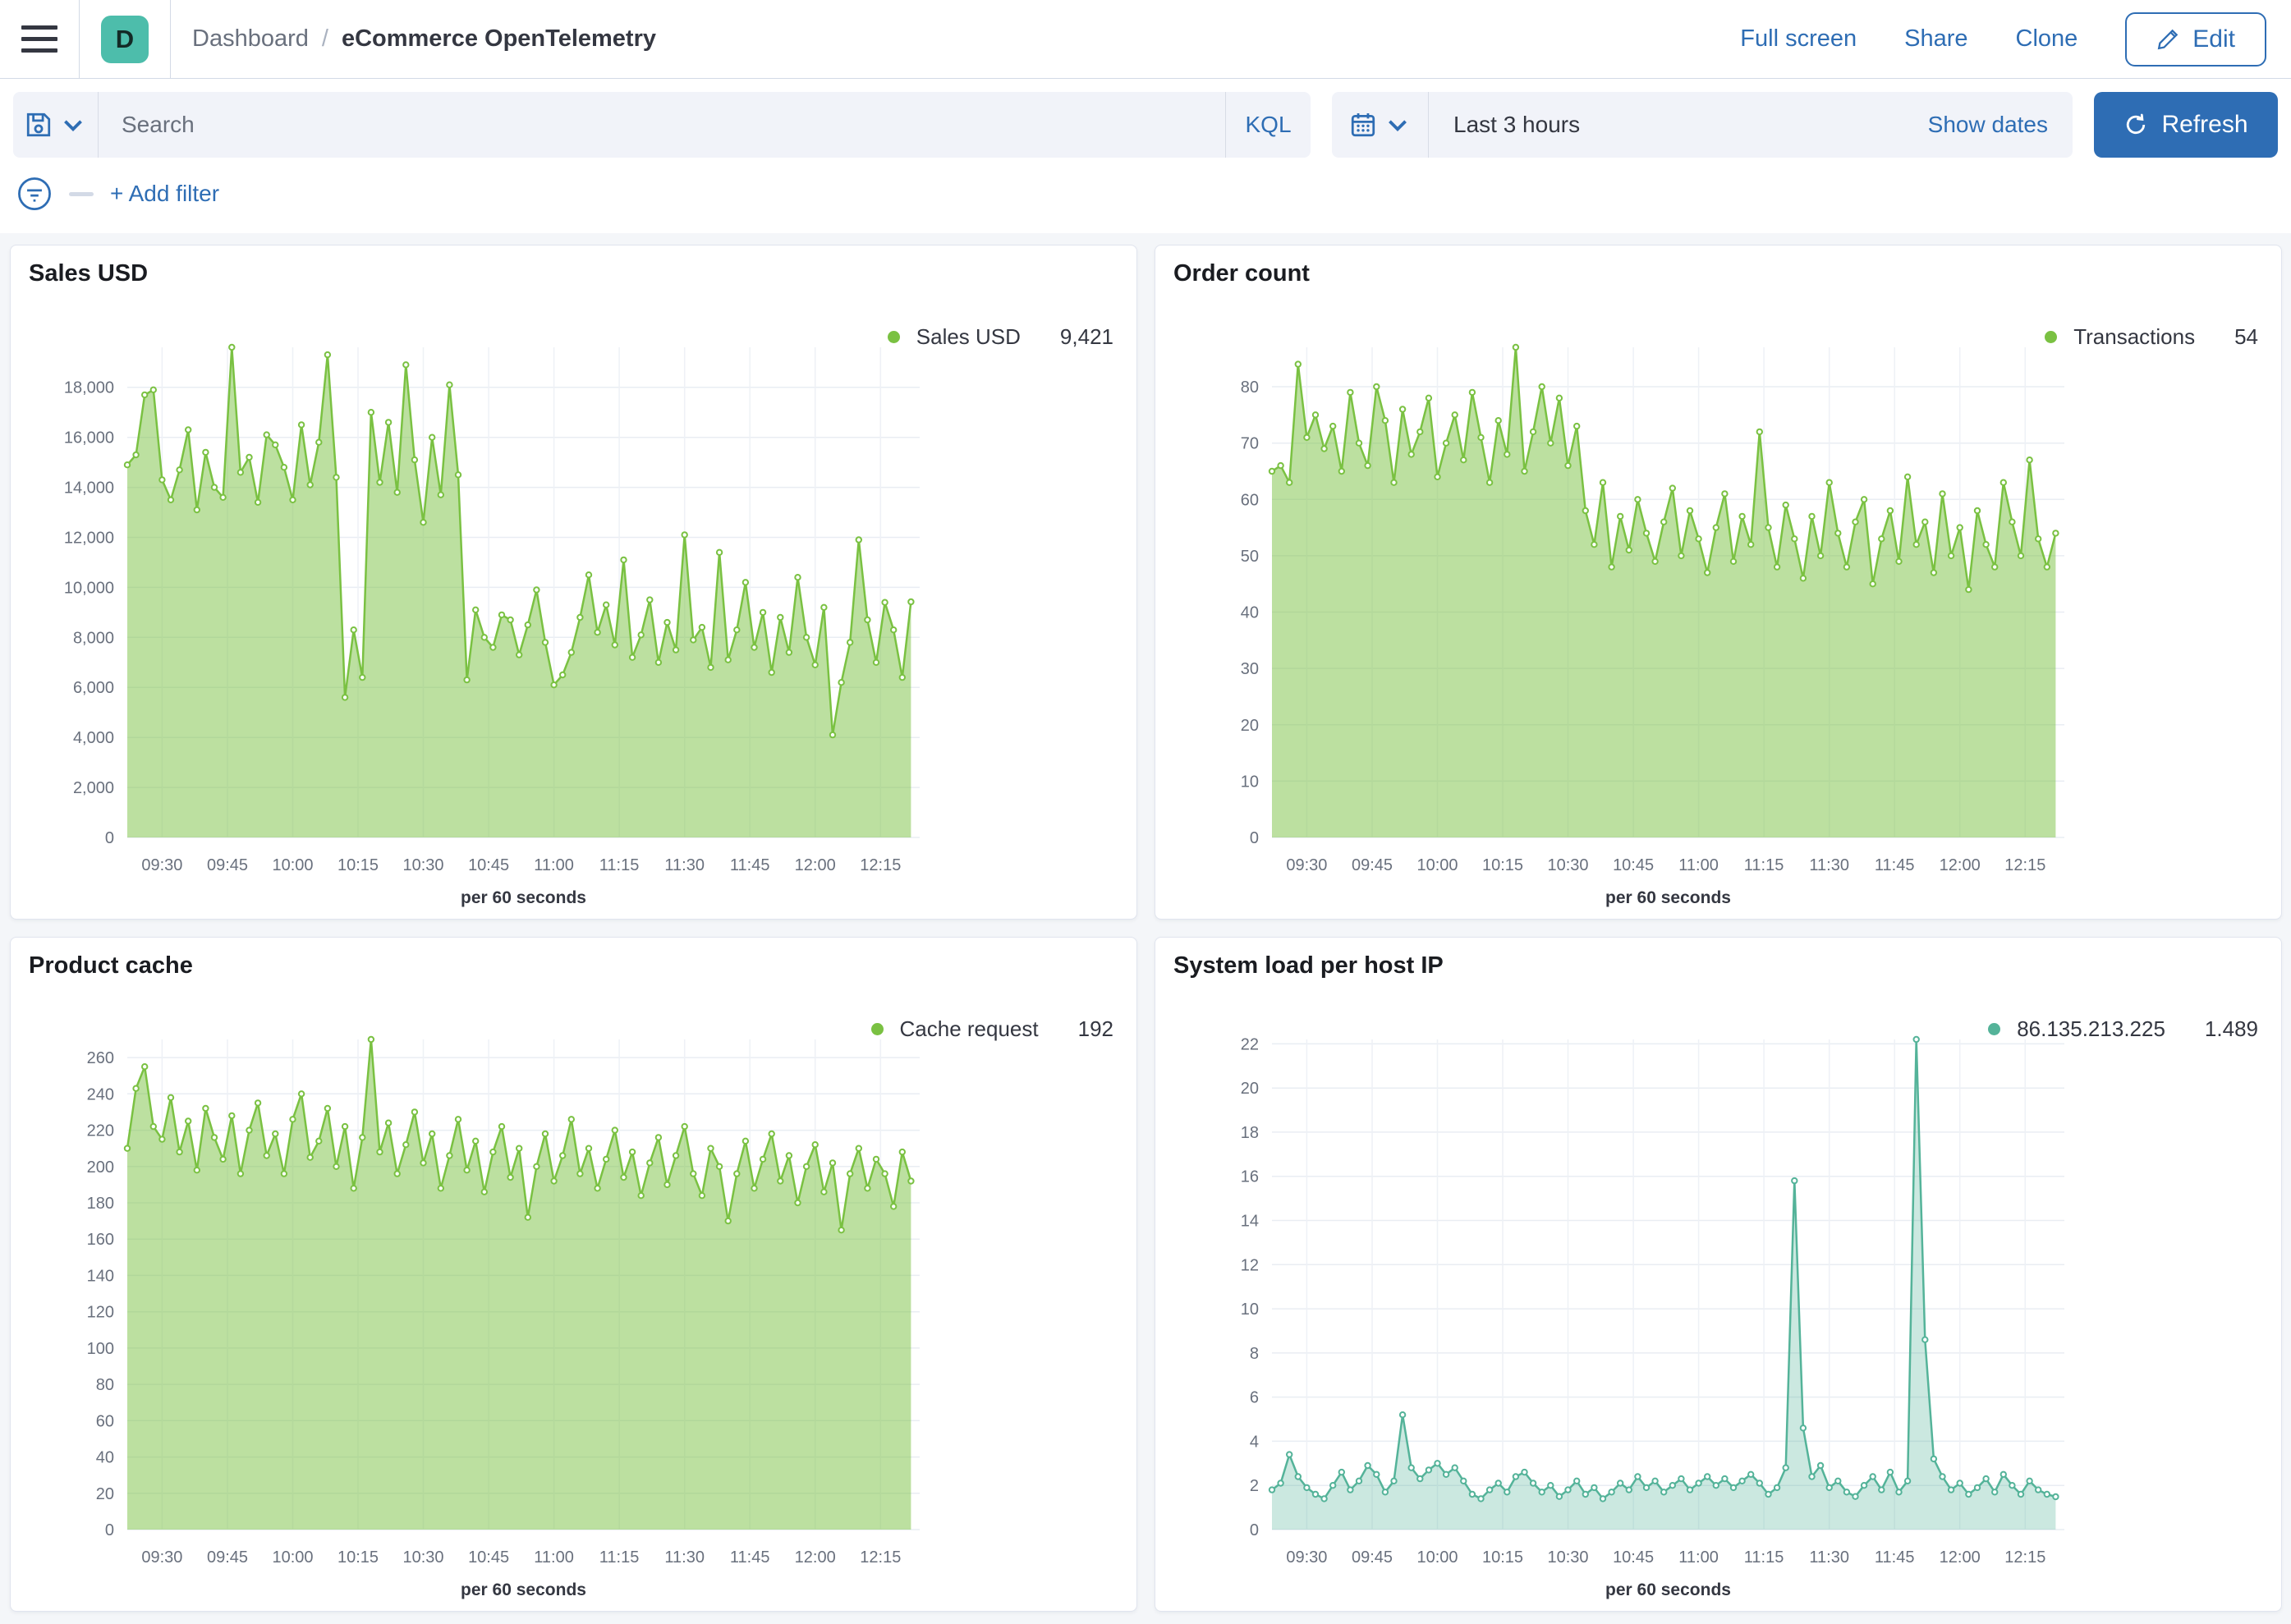  What do you see at coordinates (2091, 1028) in the screenshot?
I see `legend-label: 86.135.213.225` at bounding box center [2091, 1028].